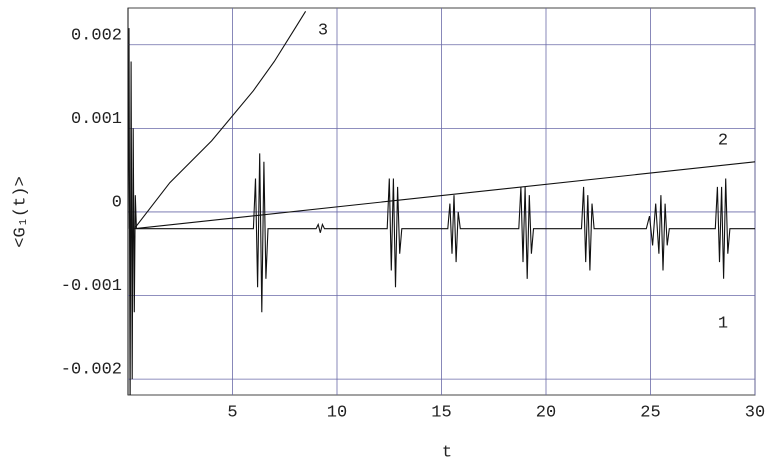 The image size is (771, 475). I want to click on x-tick-label: 5, so click(232, 412).